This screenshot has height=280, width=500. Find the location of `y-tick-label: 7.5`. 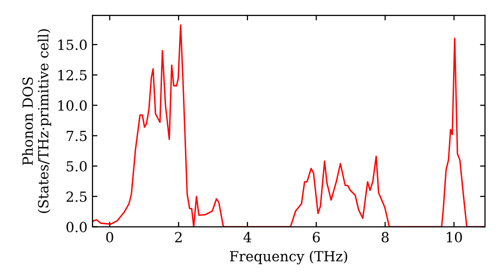

y-tick-label: 7.5 is located at coordinates (76, 136).